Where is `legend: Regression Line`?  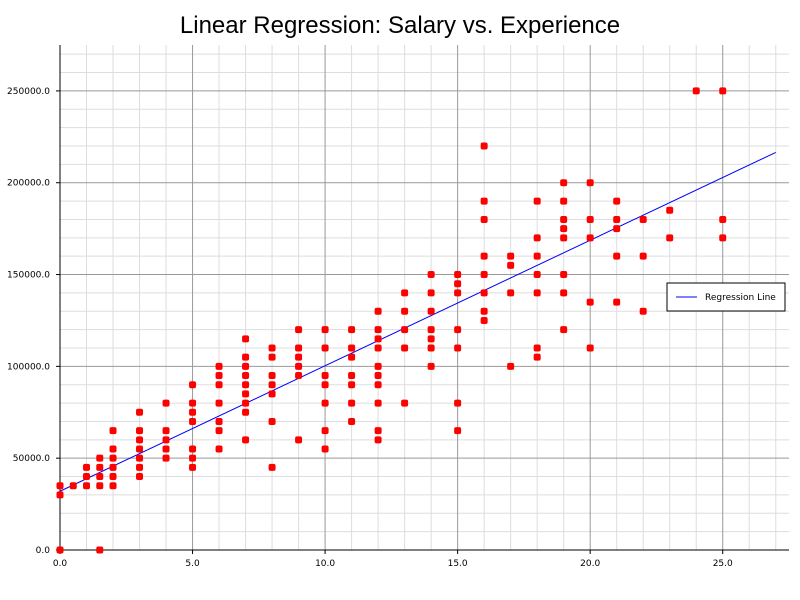 legend: Regression Line is located at coordinates (726, 297).